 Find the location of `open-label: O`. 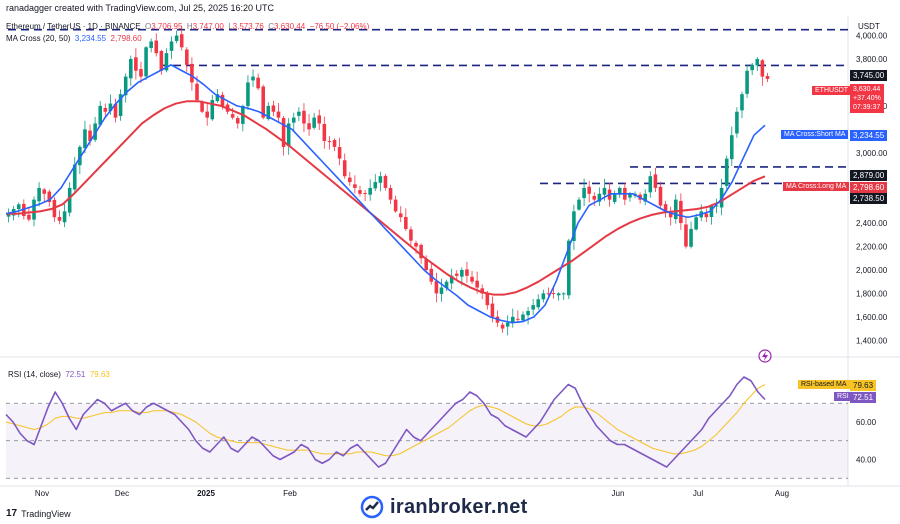

open-label: O is located at coordinates (148, 26).